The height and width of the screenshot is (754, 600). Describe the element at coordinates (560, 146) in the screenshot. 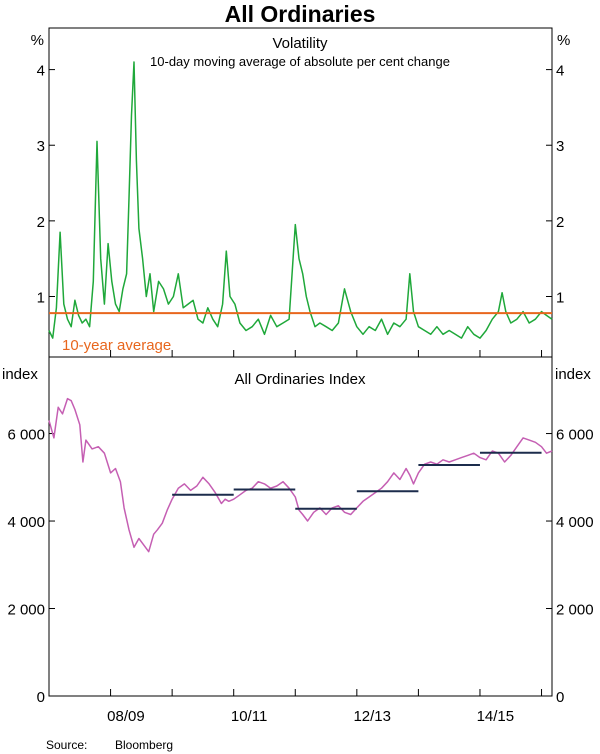

I see `y-tick-label-right: 3` at that location.